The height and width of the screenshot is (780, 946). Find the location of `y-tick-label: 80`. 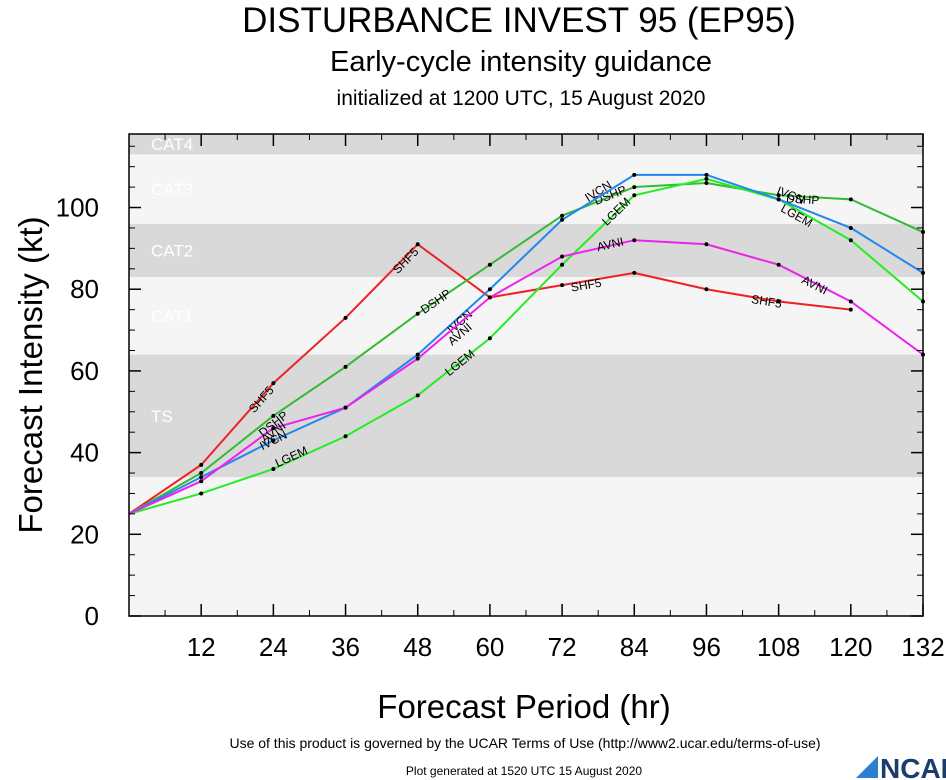

y-tick-label: 80 is located at coordinates (84, 289).